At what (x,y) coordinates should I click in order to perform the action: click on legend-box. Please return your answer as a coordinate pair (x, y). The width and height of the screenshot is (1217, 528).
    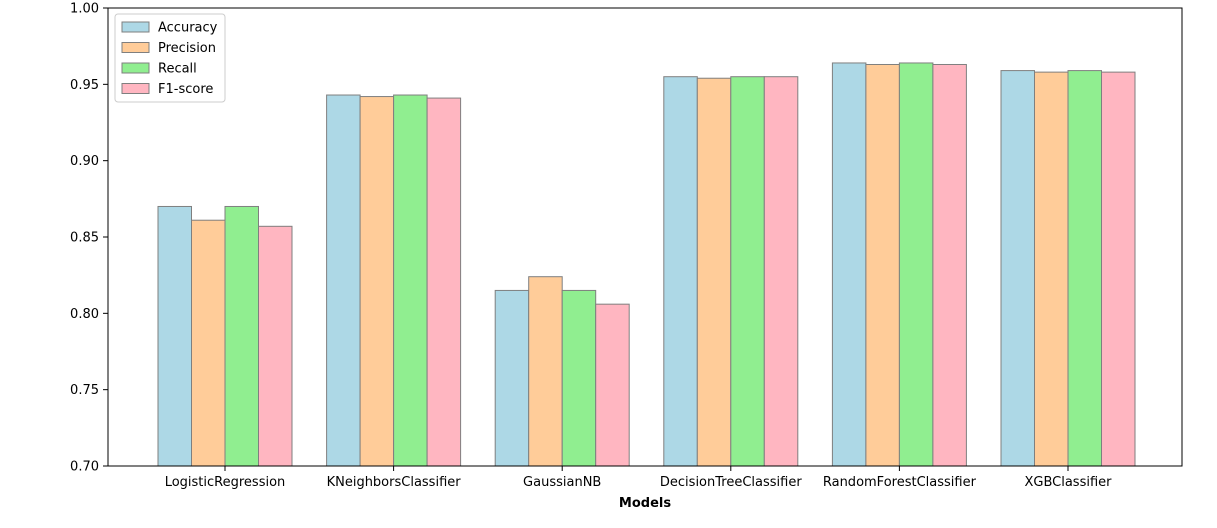
    Looking at the image, I should click on (170, 58).